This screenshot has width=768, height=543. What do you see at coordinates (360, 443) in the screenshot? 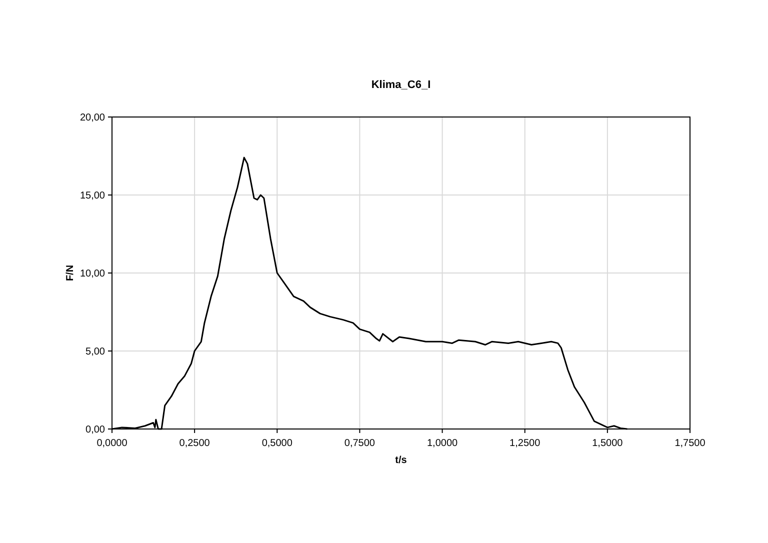
I see `x-tick-label: 0,7500` at bounding box center [360, 443].